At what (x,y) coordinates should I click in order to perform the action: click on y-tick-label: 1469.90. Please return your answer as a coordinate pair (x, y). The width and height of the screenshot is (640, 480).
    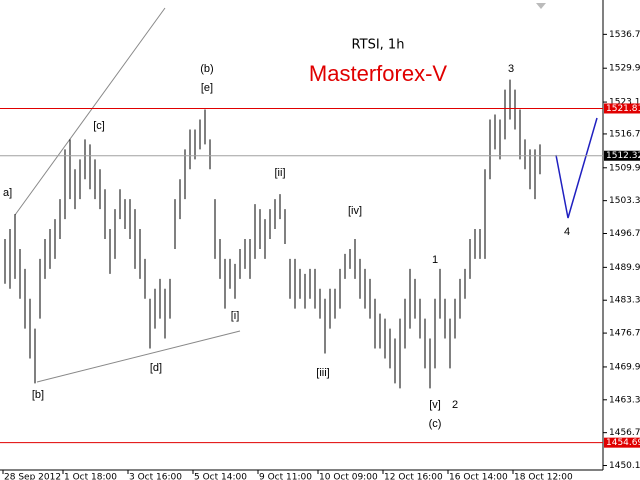
    Looking at the image, I should click on (624, 367).